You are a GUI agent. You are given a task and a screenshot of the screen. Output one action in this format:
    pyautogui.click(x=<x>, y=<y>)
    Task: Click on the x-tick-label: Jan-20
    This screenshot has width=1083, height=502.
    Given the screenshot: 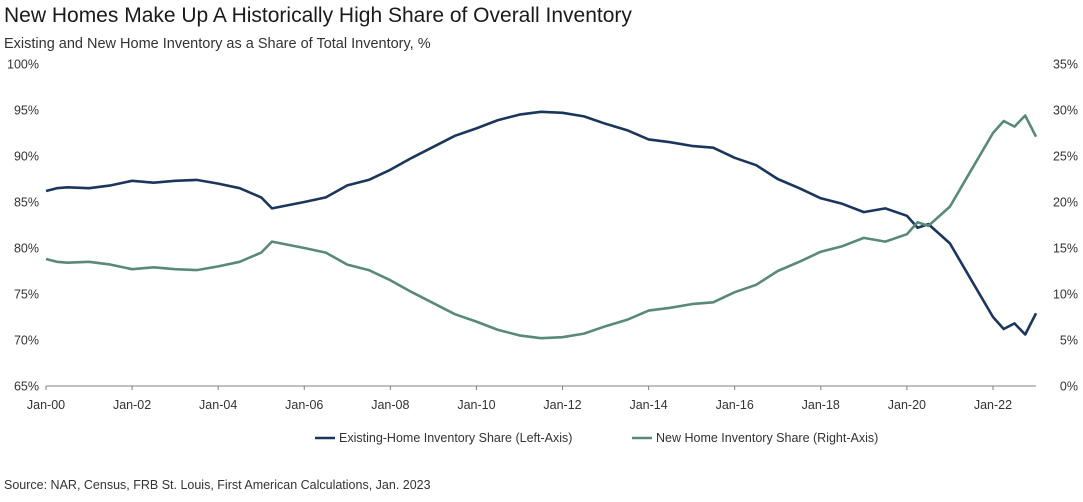 What is the action you would take?
    pyautogui.click(x=907, y=405)
    